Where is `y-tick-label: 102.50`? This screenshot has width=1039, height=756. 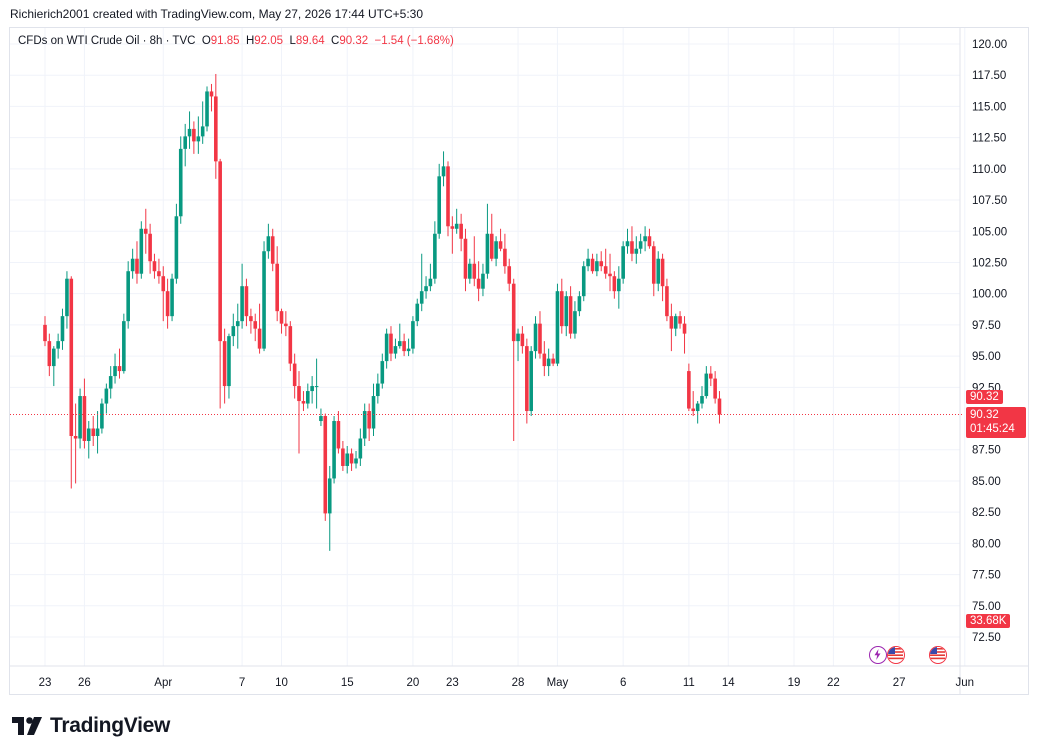
y-tick-label: 102.50 is located at coordinates (989, 263).